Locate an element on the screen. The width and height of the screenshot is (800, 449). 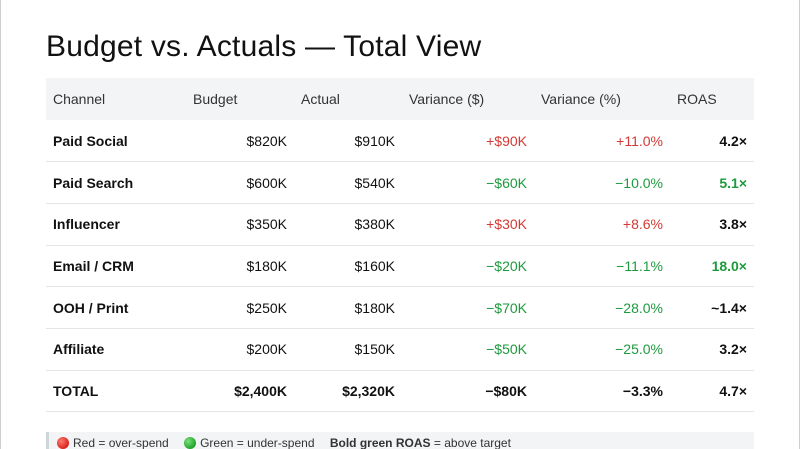
cell-roas: 4.2× is located at coordinates (733, 140).